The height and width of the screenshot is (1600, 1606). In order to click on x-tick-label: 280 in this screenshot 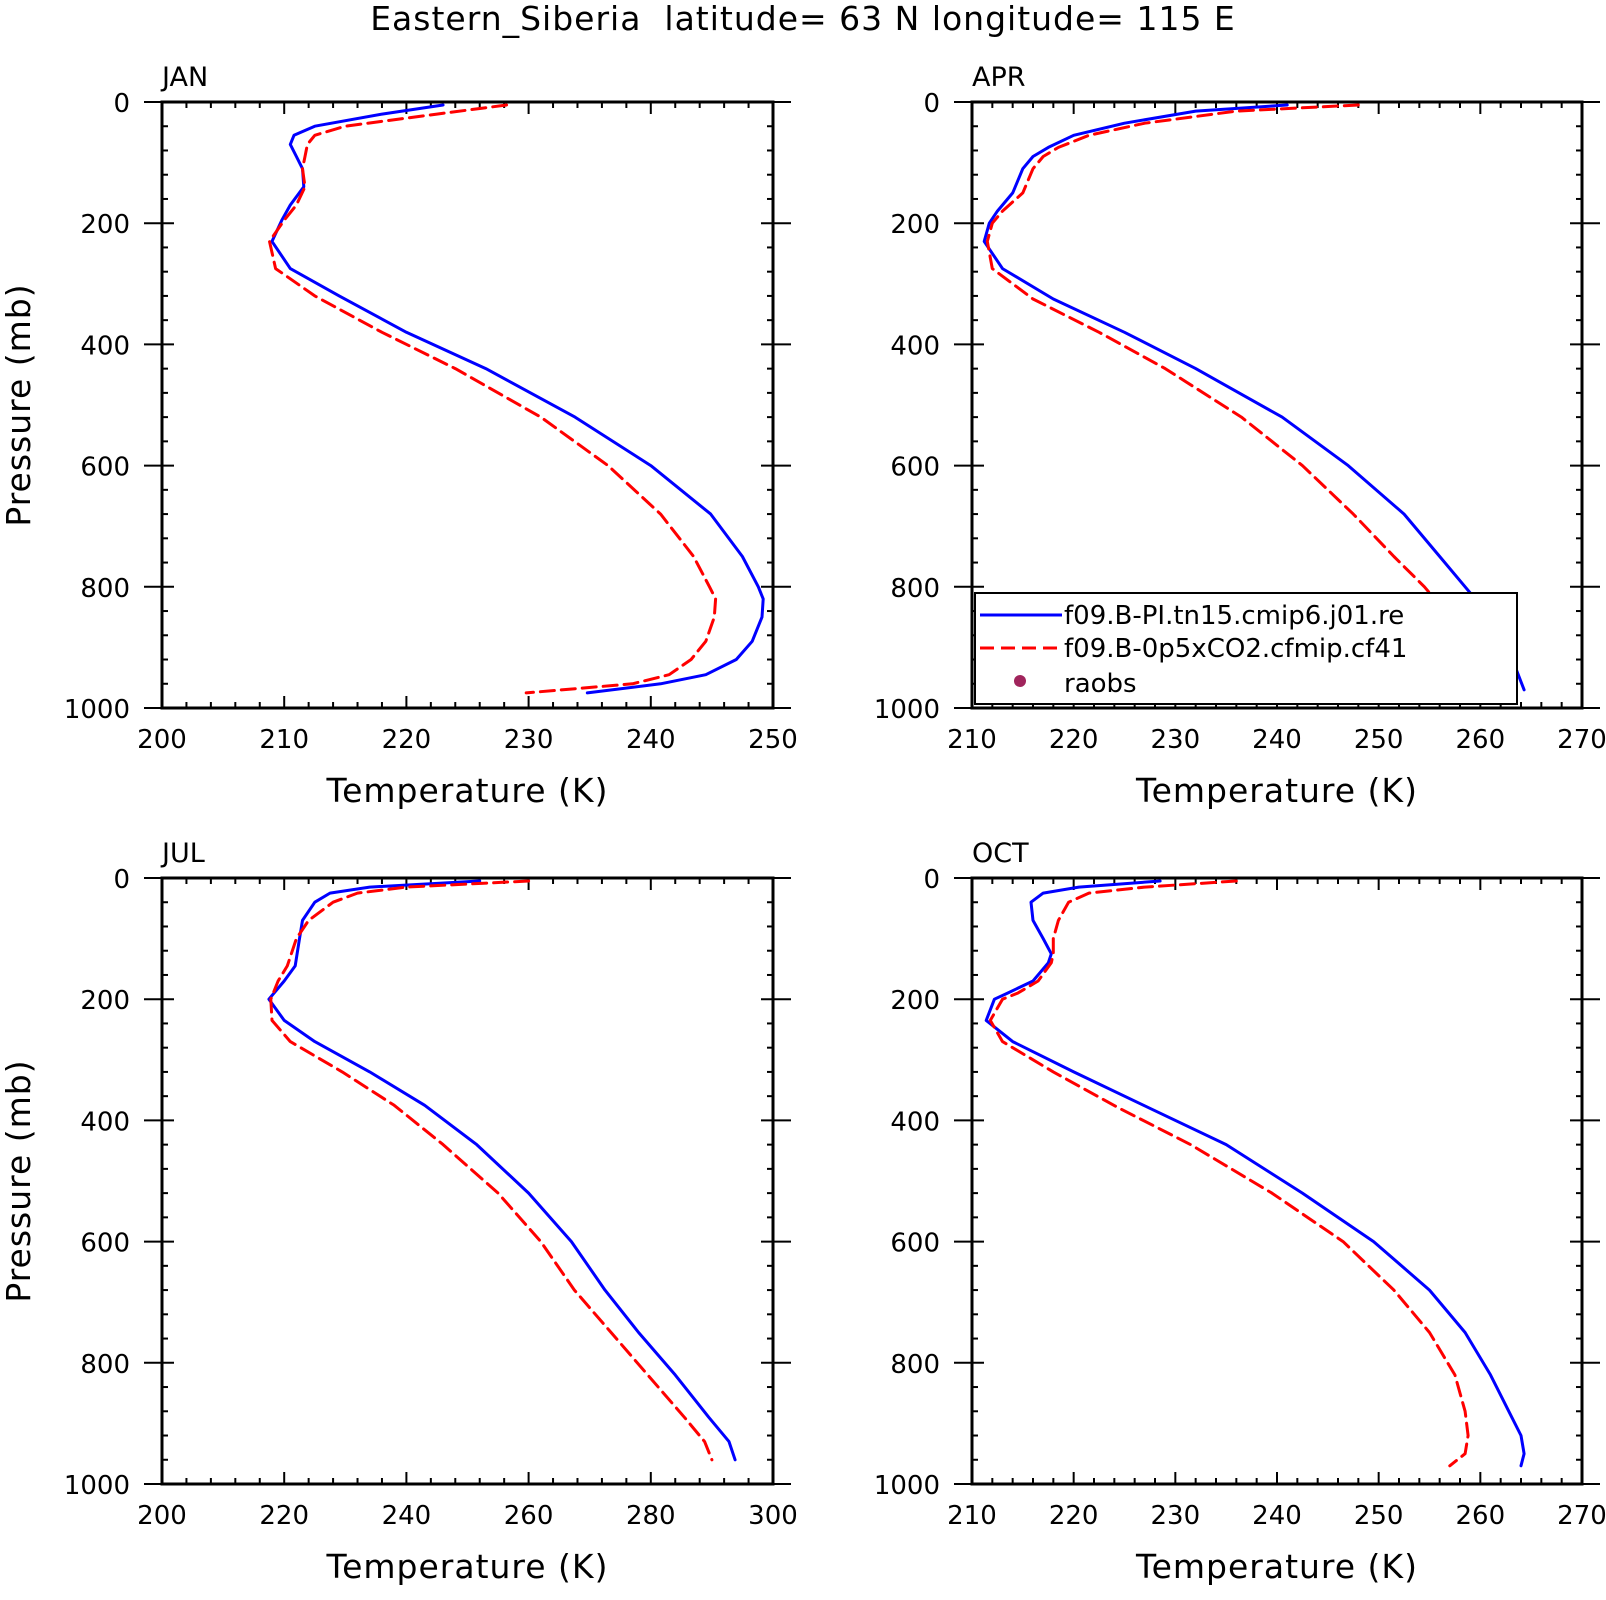, I will do `click(651, 1516)`.